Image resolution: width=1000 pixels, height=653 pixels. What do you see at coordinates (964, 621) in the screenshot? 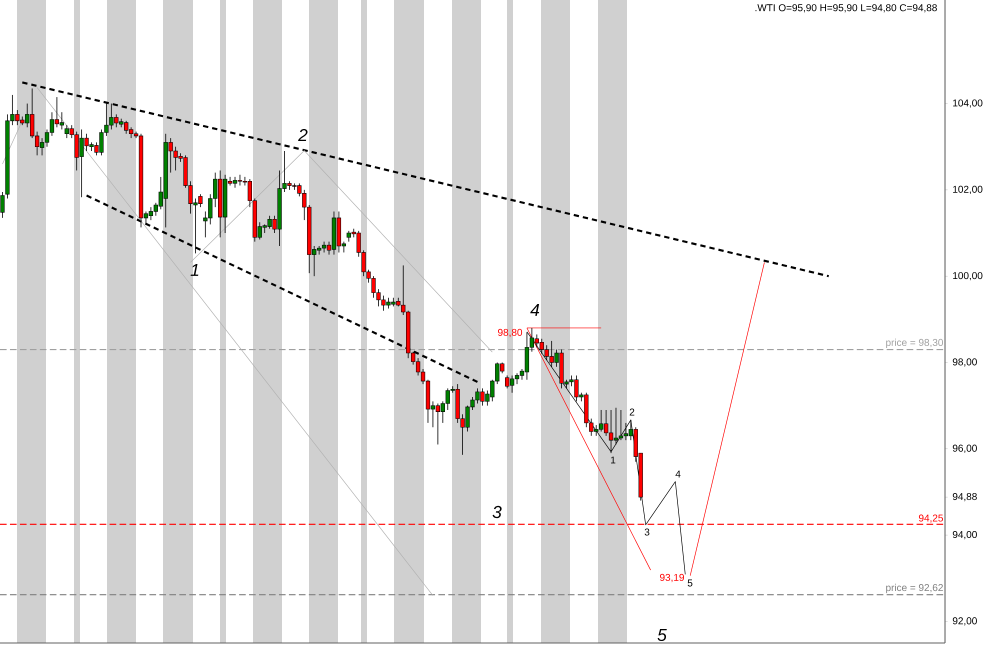
I see `y-tick-label: 92,00` at bounding box center [964, 621].